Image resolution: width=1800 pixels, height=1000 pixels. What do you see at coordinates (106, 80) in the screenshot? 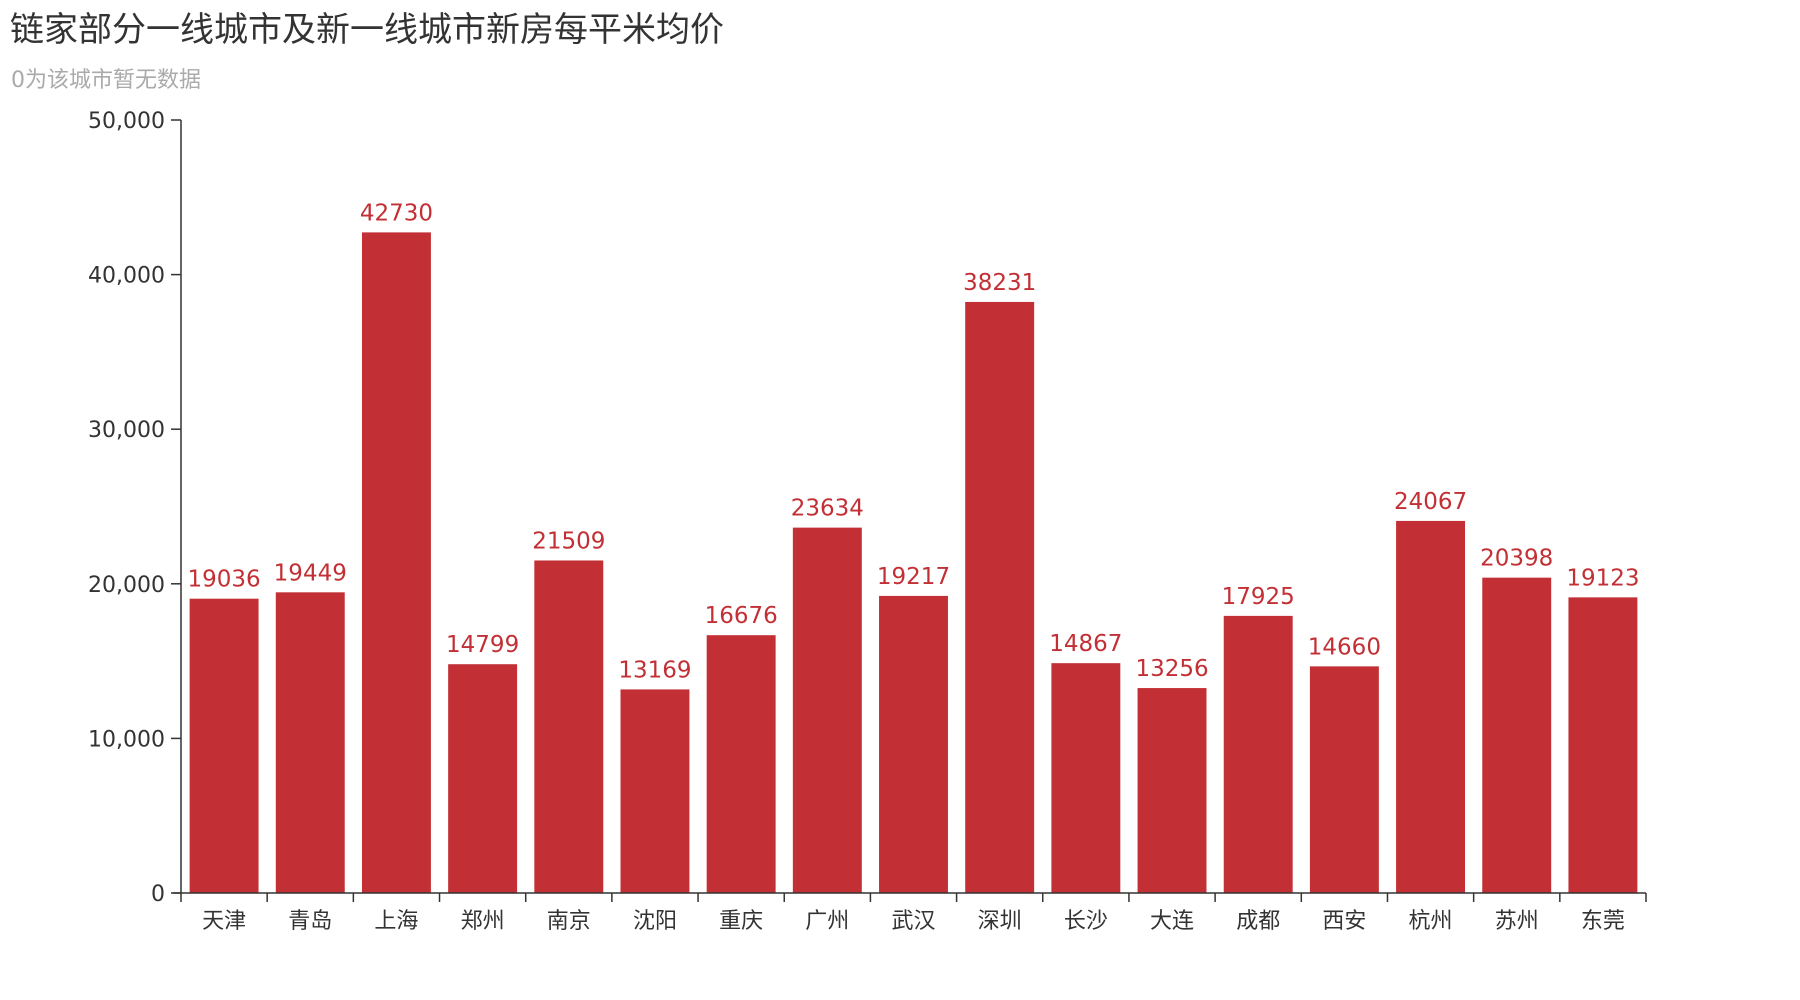
I see `chart-subtitle: 0为该城市暂无数据` at bounding box center [106, 80].